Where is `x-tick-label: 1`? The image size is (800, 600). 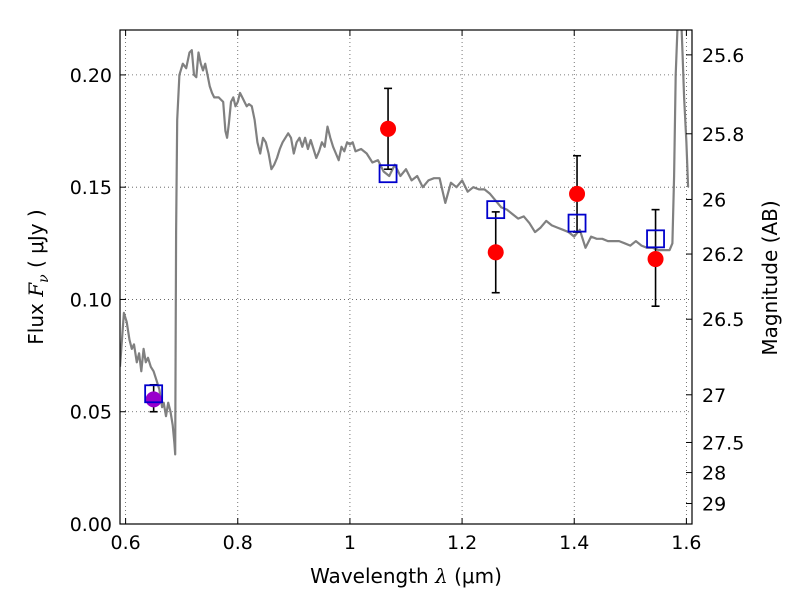
x-tick-label: 1 is located at coordinates (350, 543).